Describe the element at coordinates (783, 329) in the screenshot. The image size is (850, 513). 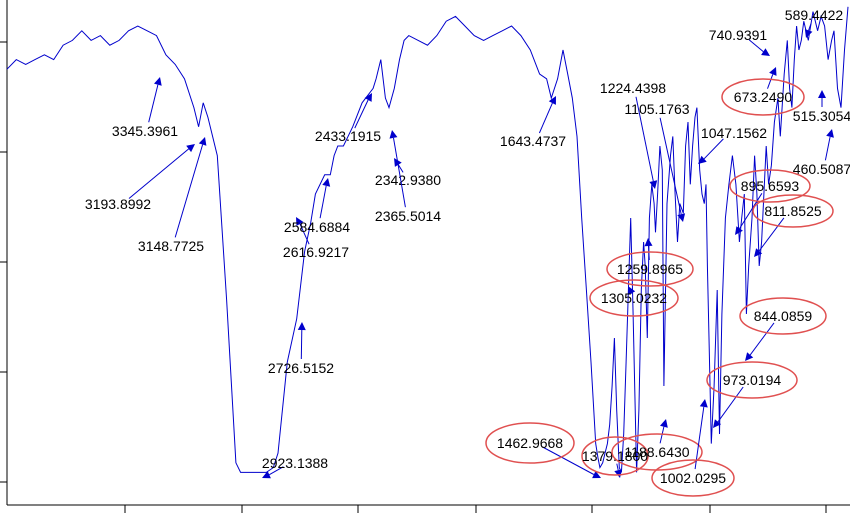
I see `peak-annotation: 844.0859` at that location.